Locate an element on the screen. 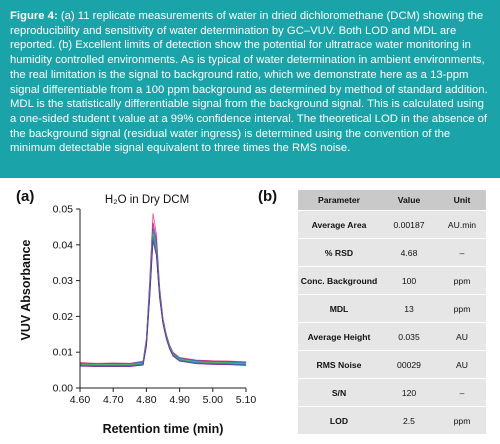 The image size is (500, 444). table-row: S/N 120– is located at coordinates (392, 393).